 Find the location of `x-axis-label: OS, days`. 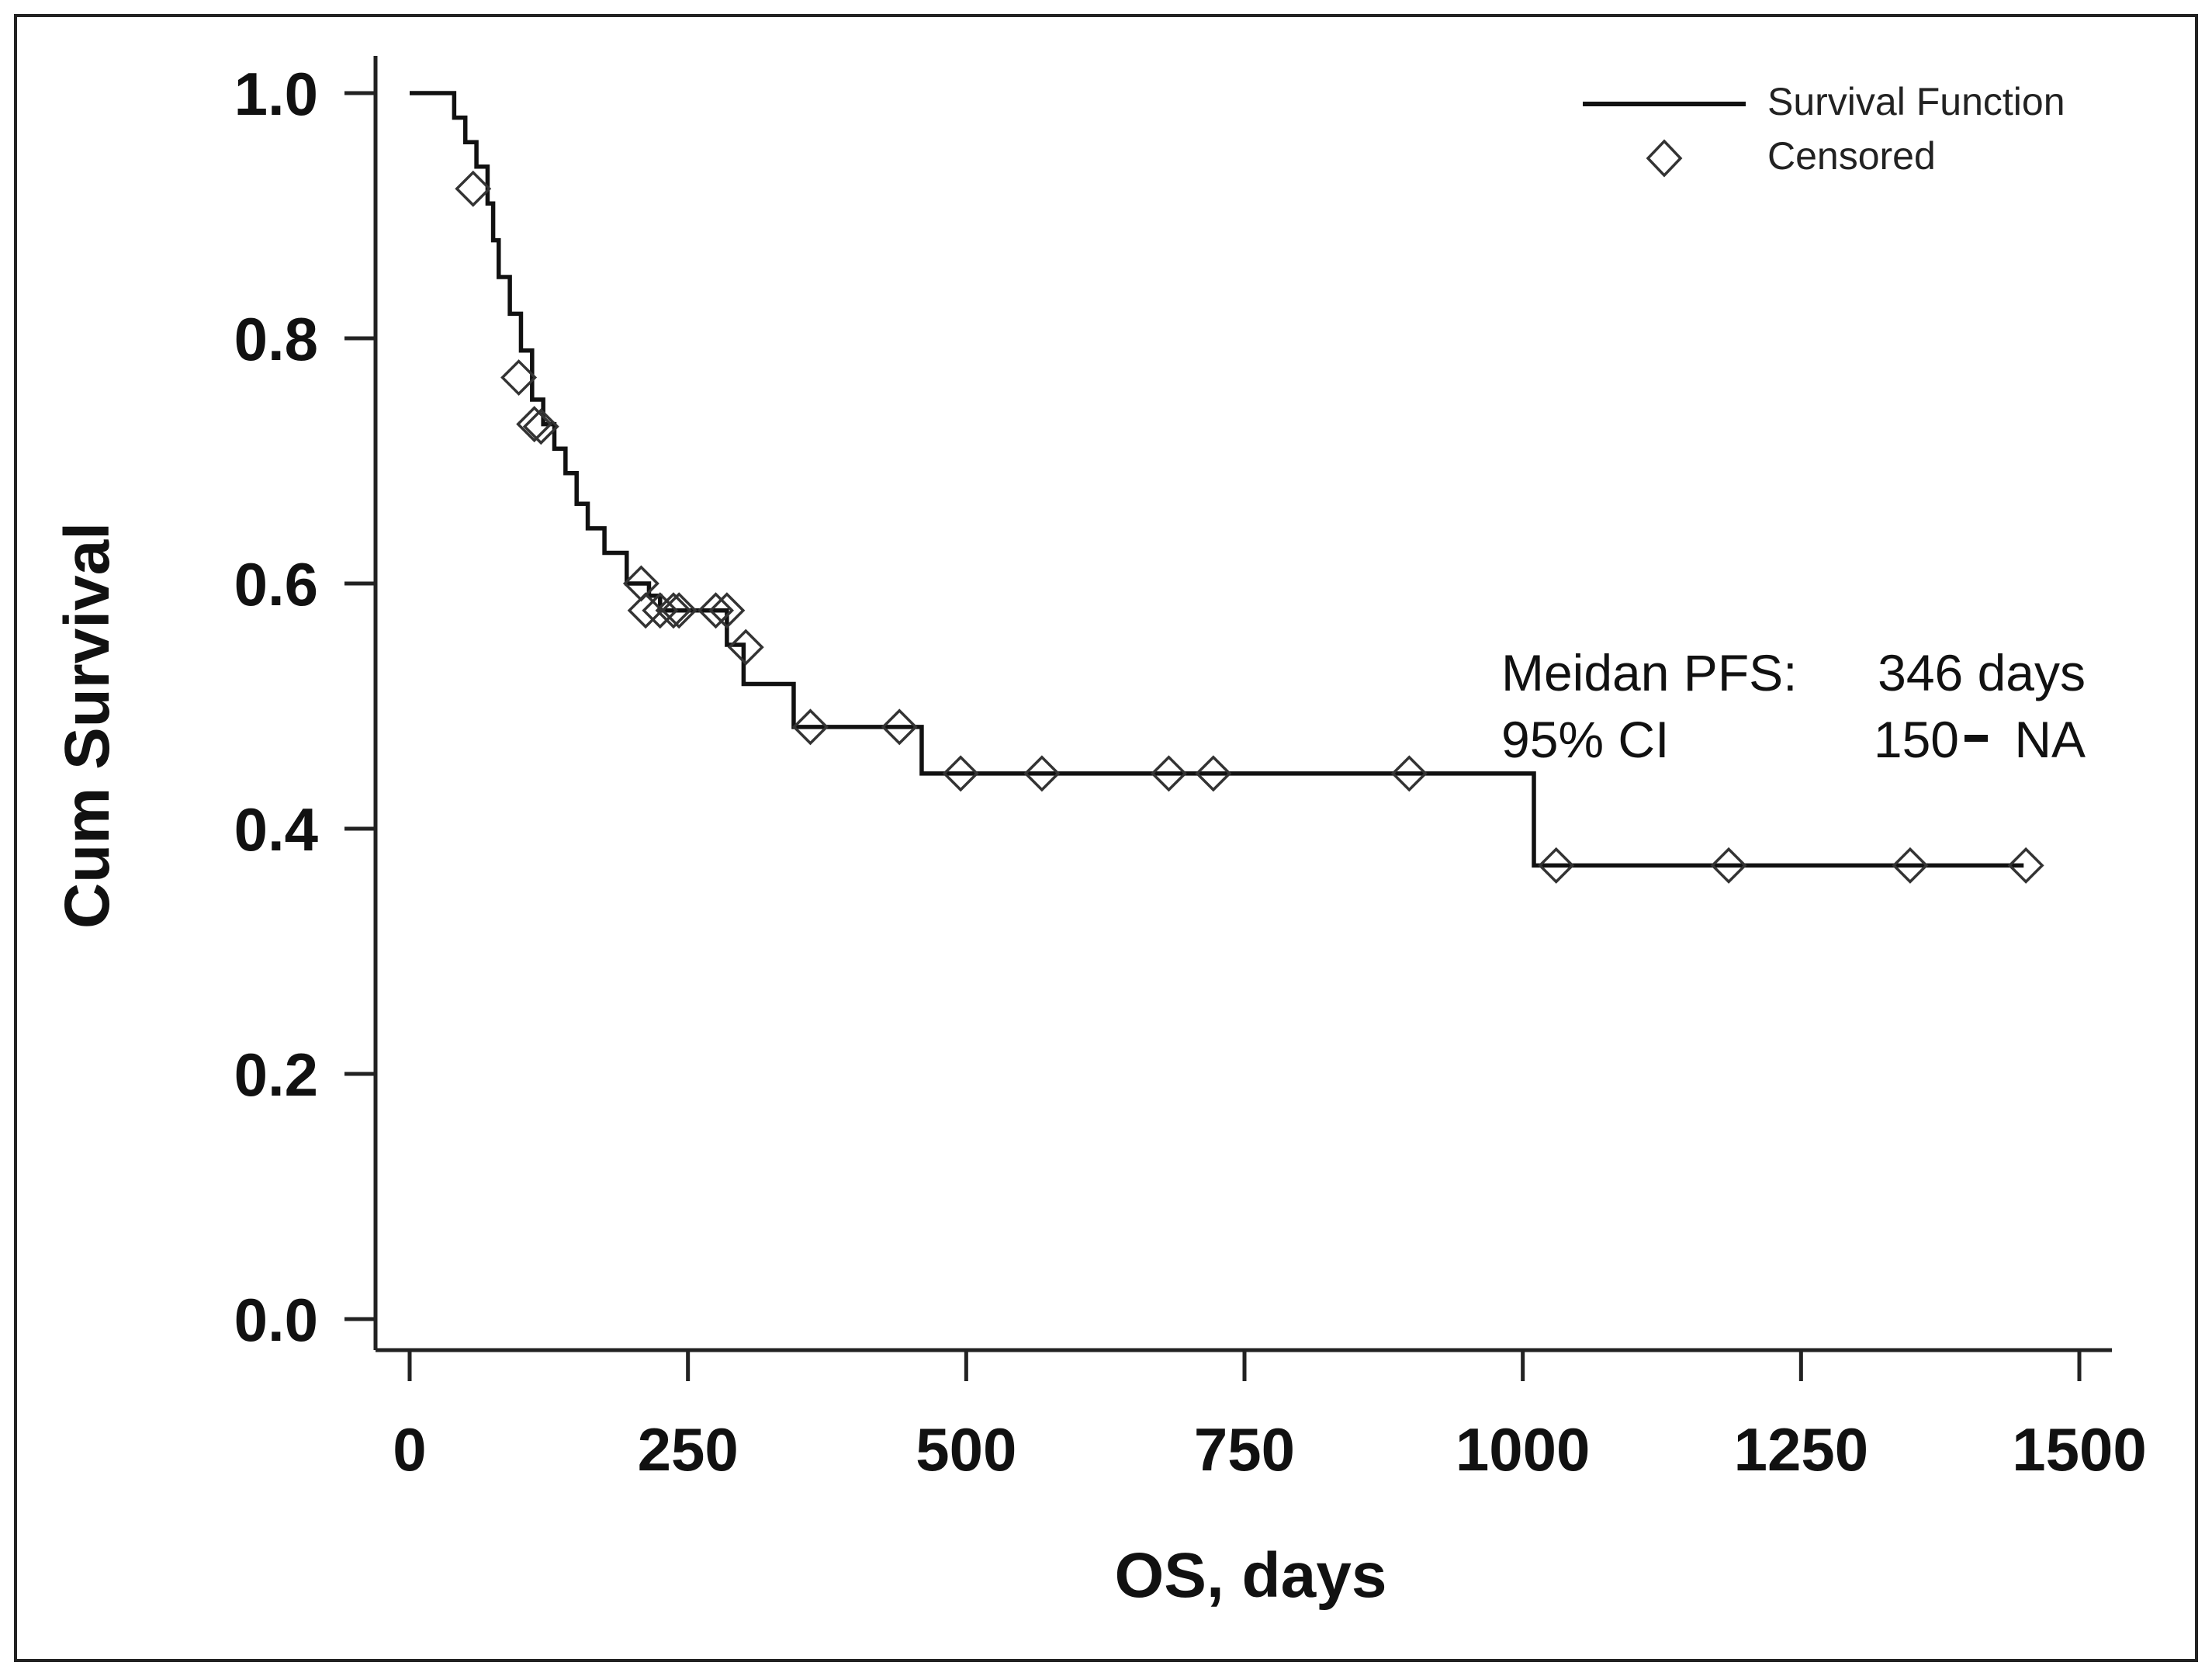

x-axis-label: OS, days is located at coordinates (1251, 1575).